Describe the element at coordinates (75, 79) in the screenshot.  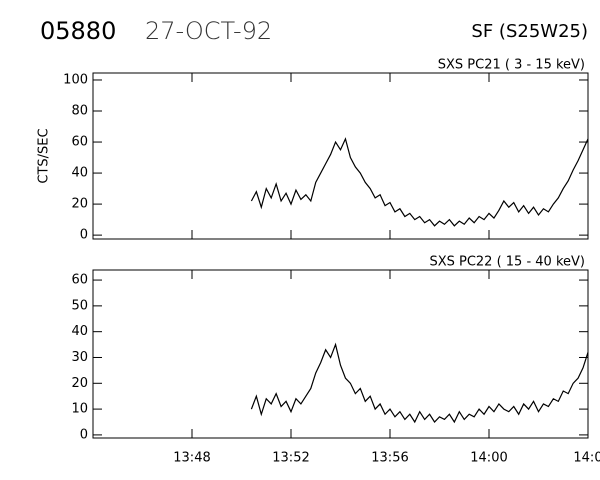
I see `y-tick-label: 100` at that location.